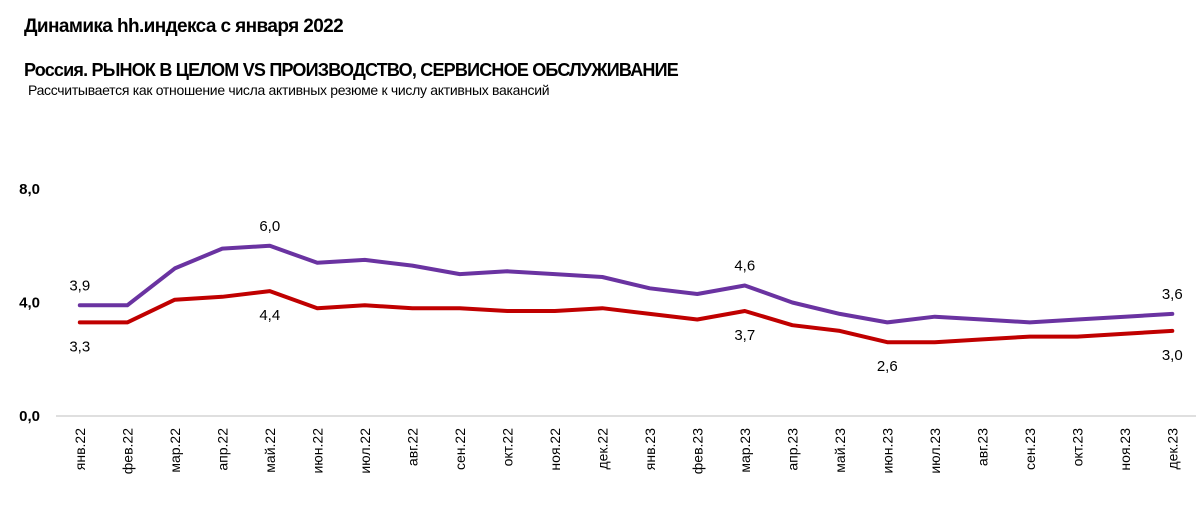 Image resolution: width=1204 pixels, height=506 pixels. Describe the element at coordinates (792, 449) in the screenshot. I see `x-tick-label: апр.23` at that location.